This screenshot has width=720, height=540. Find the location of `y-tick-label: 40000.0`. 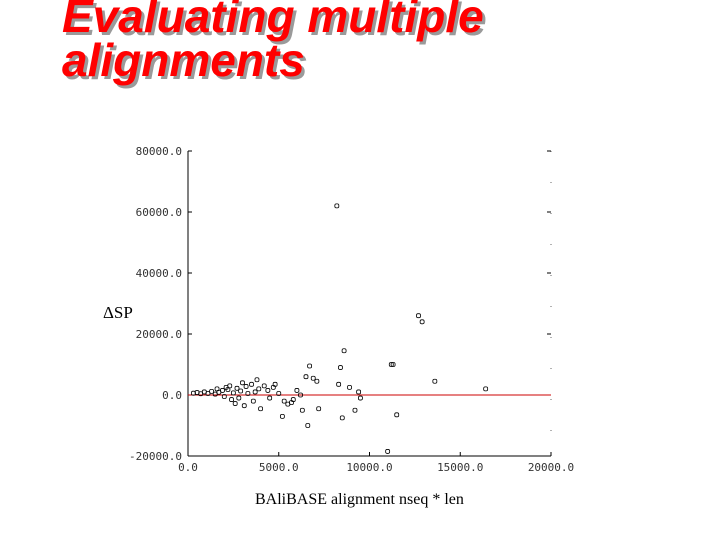

y-tick-label: 40000.0 is located at coordinates (159, 273).